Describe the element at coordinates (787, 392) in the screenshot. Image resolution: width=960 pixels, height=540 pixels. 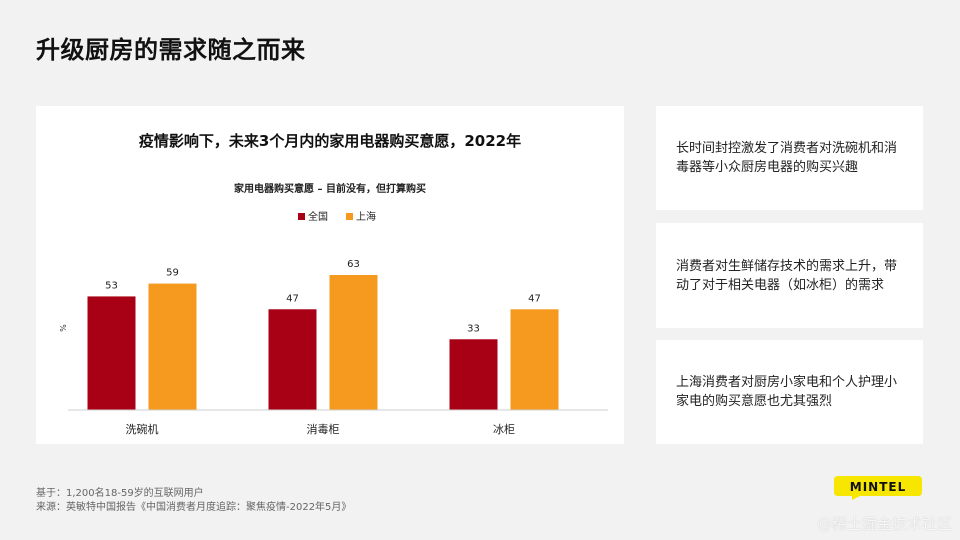
I see `insight-text-3: 上海消费者对厨房小家电和个人护理小家电的购买意愿也尤其强烈` at that location.